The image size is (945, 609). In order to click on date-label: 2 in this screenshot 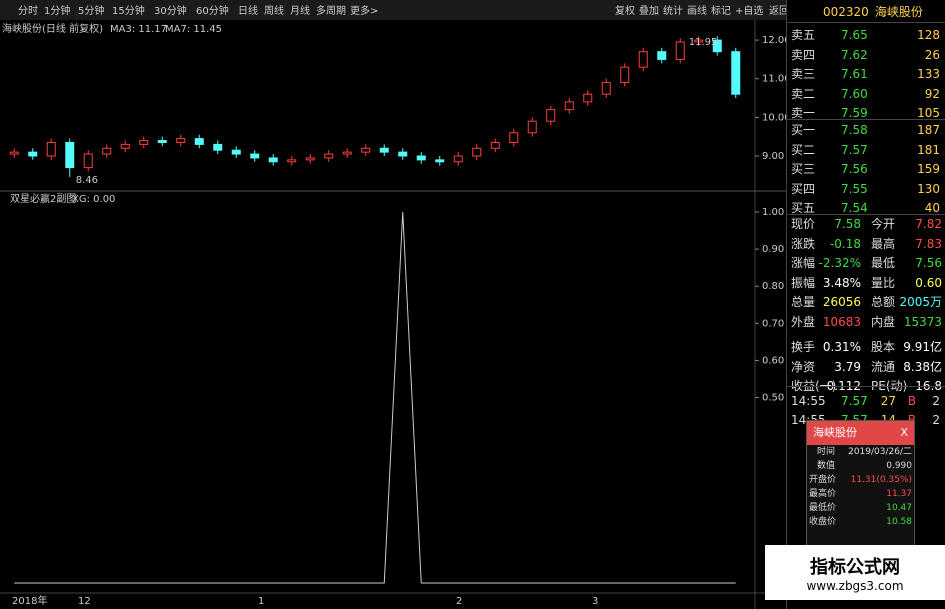, I will do `click(459, 601)`.